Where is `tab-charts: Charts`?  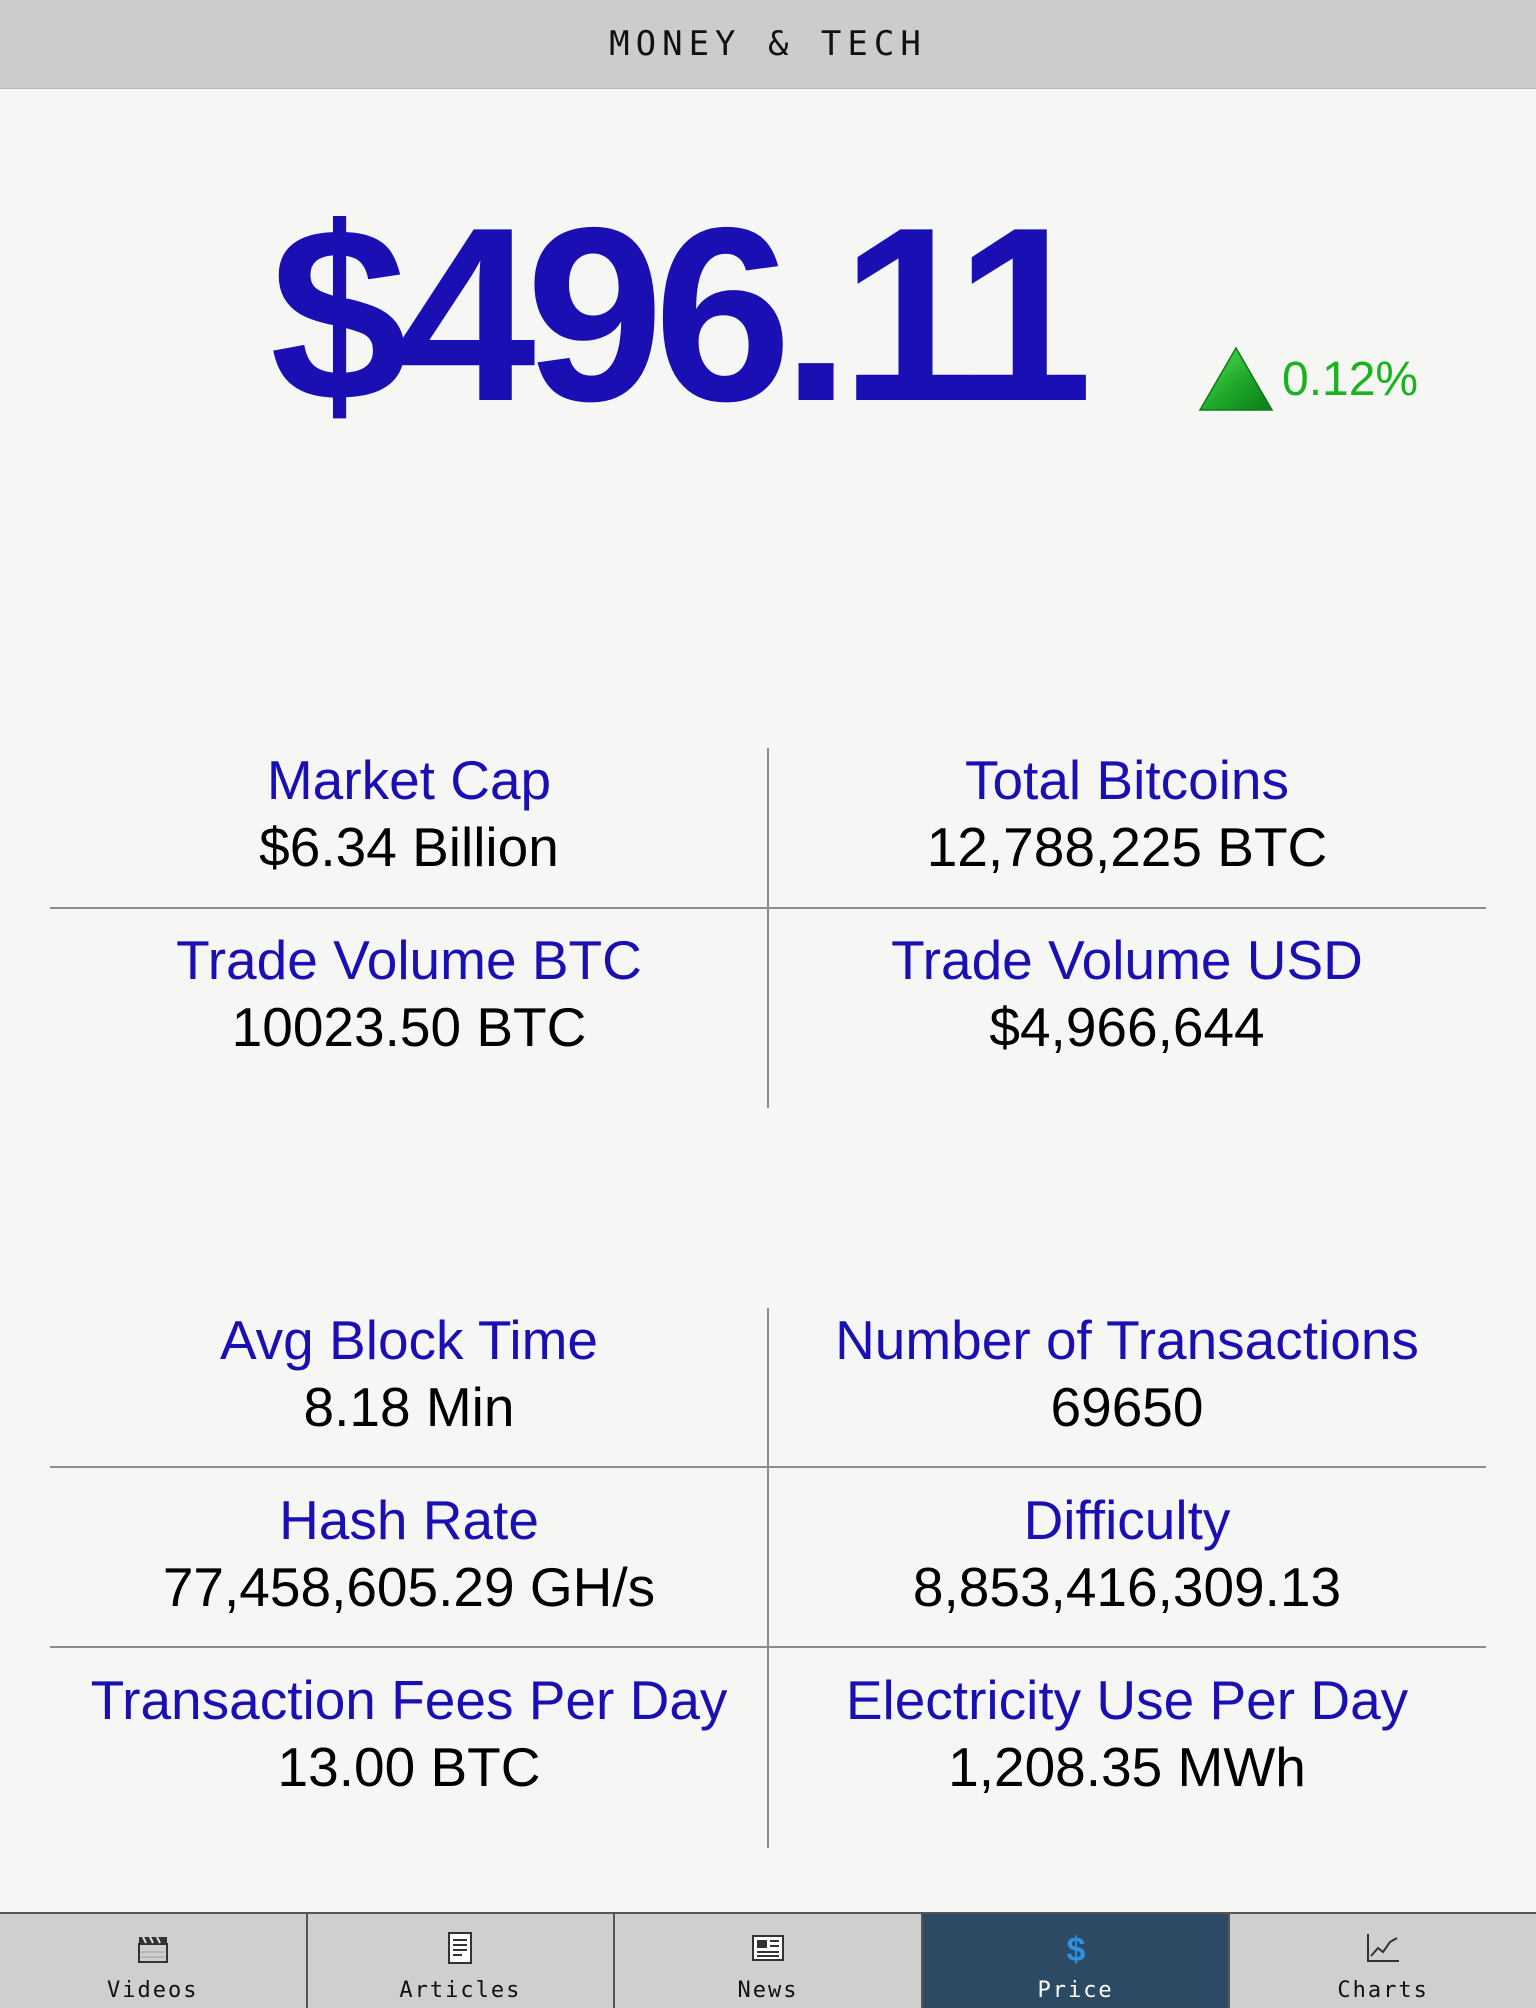 tab-charts: Charts is located at coordinates (1383, 1961).